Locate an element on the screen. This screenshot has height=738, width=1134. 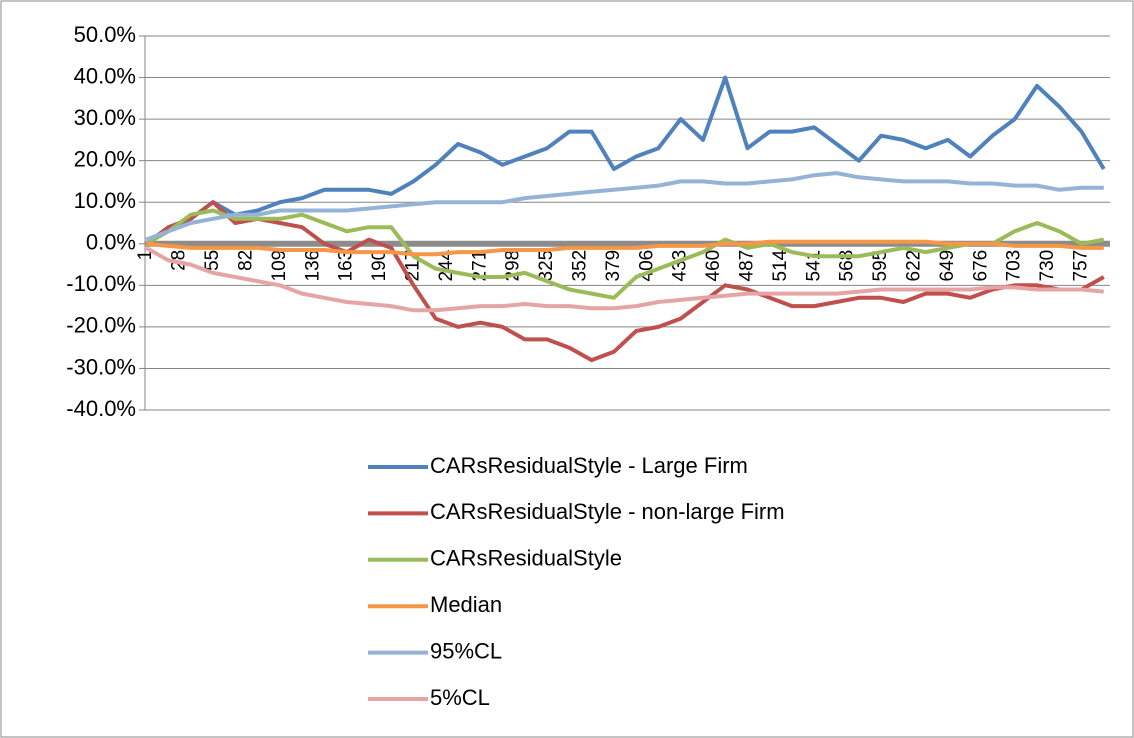
y-tick-label: 50.0% is located at coordinates (105, 34).